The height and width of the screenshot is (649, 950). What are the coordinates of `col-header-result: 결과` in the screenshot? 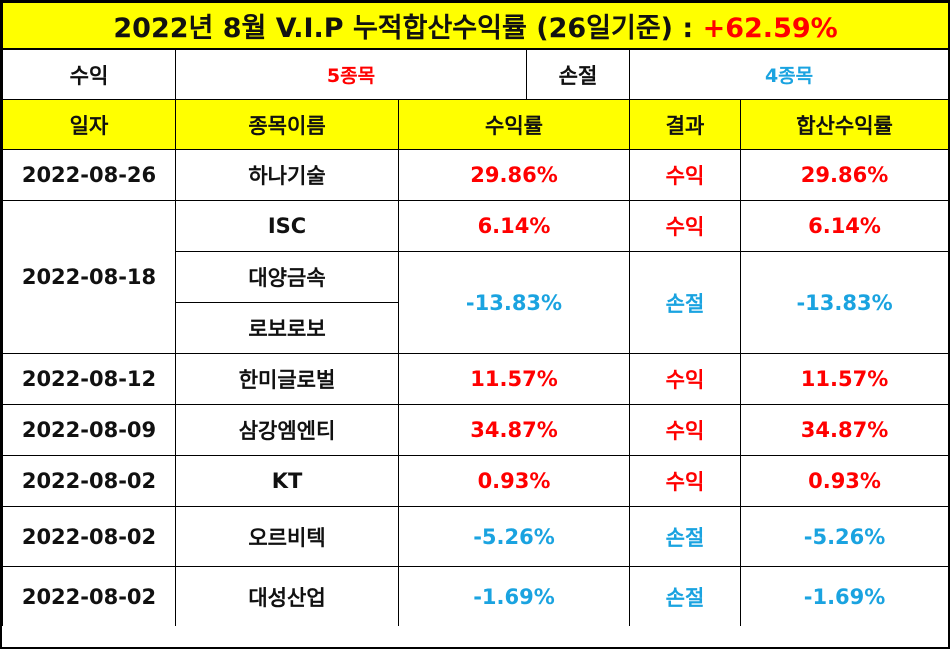 It's located at (685, 124).